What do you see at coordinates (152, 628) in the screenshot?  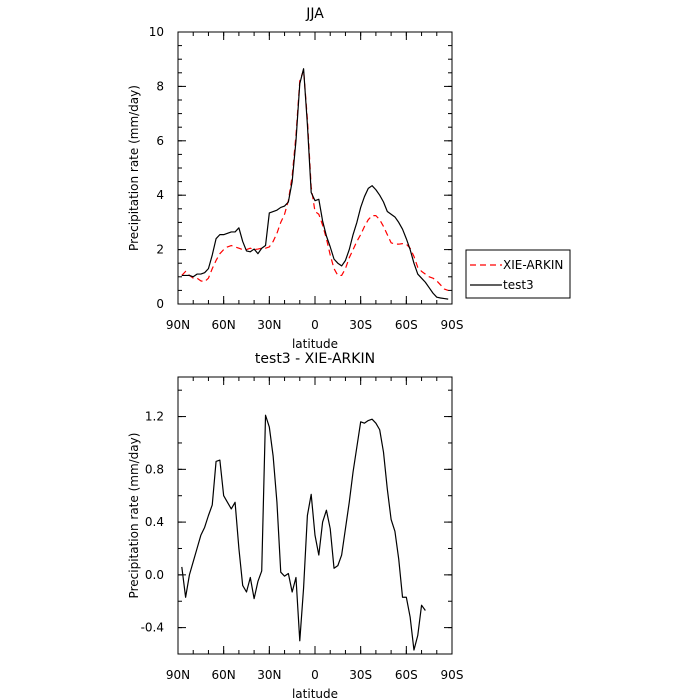 I see `y-tick-label: -0.4` at bounding box center [152, 628].